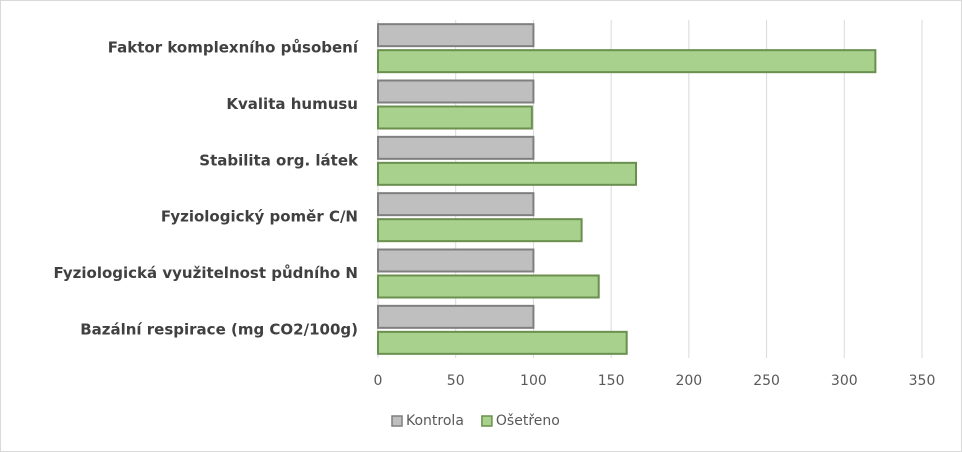  What do you see at coordinates (233, 48) in the screenshot?
I see `category-label: Faktor komplexního působení` at bounding box center [233, 48].